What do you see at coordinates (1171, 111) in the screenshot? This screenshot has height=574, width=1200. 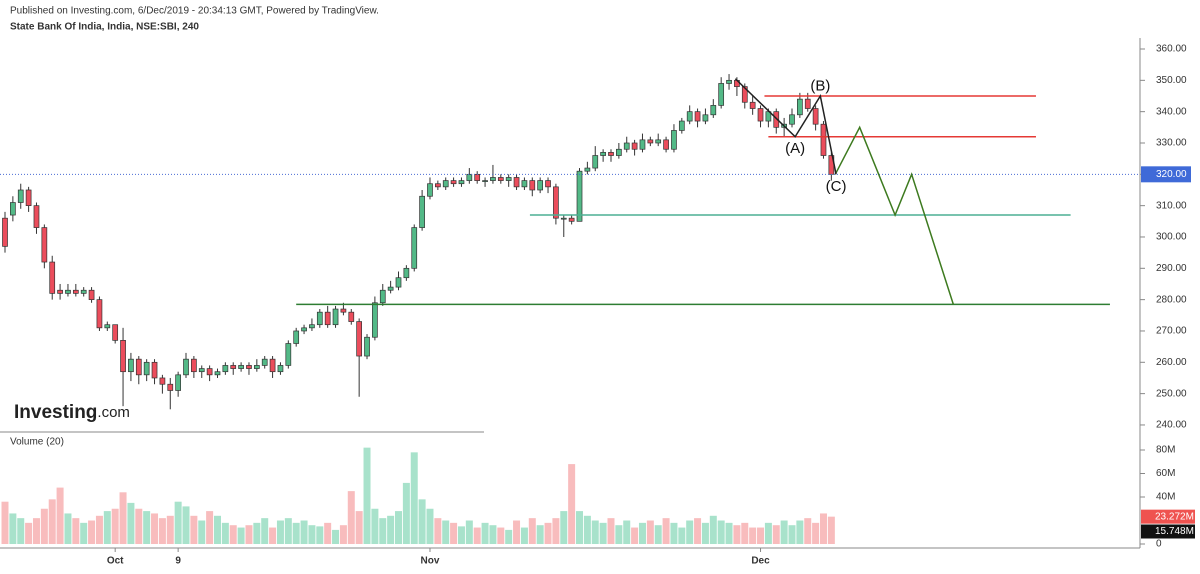 I see `y-tick-label: 340.00` at bounding box center [1171, 111].